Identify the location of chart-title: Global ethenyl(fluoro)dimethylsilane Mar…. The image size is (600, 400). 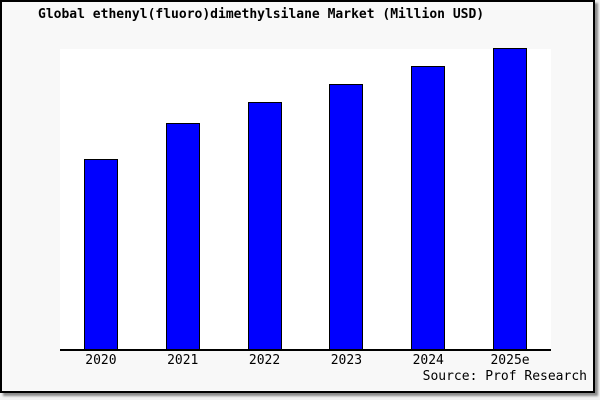
(261, 14).